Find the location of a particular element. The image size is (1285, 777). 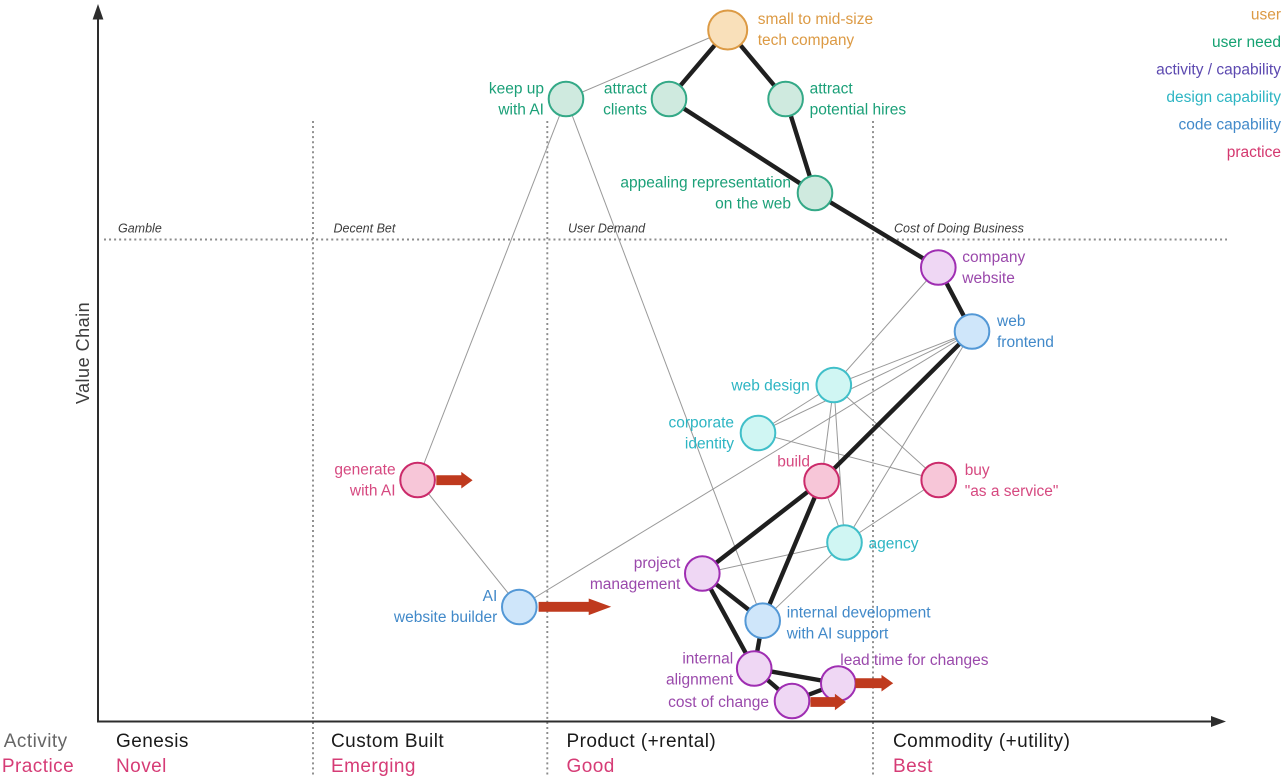

svg-text: Value Chain is located at coordinates (83, 353).